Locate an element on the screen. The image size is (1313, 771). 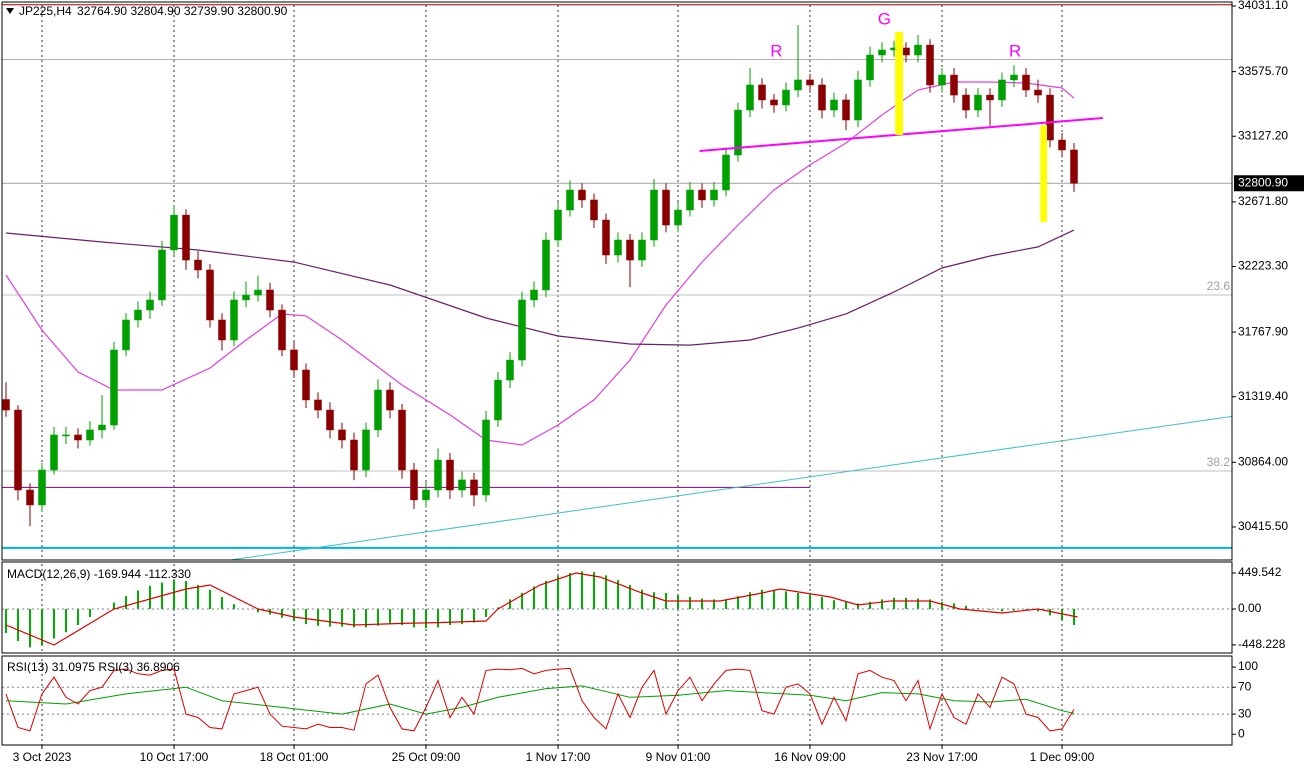
fib-label: 23.6 is located at coordinates (1219, 286).